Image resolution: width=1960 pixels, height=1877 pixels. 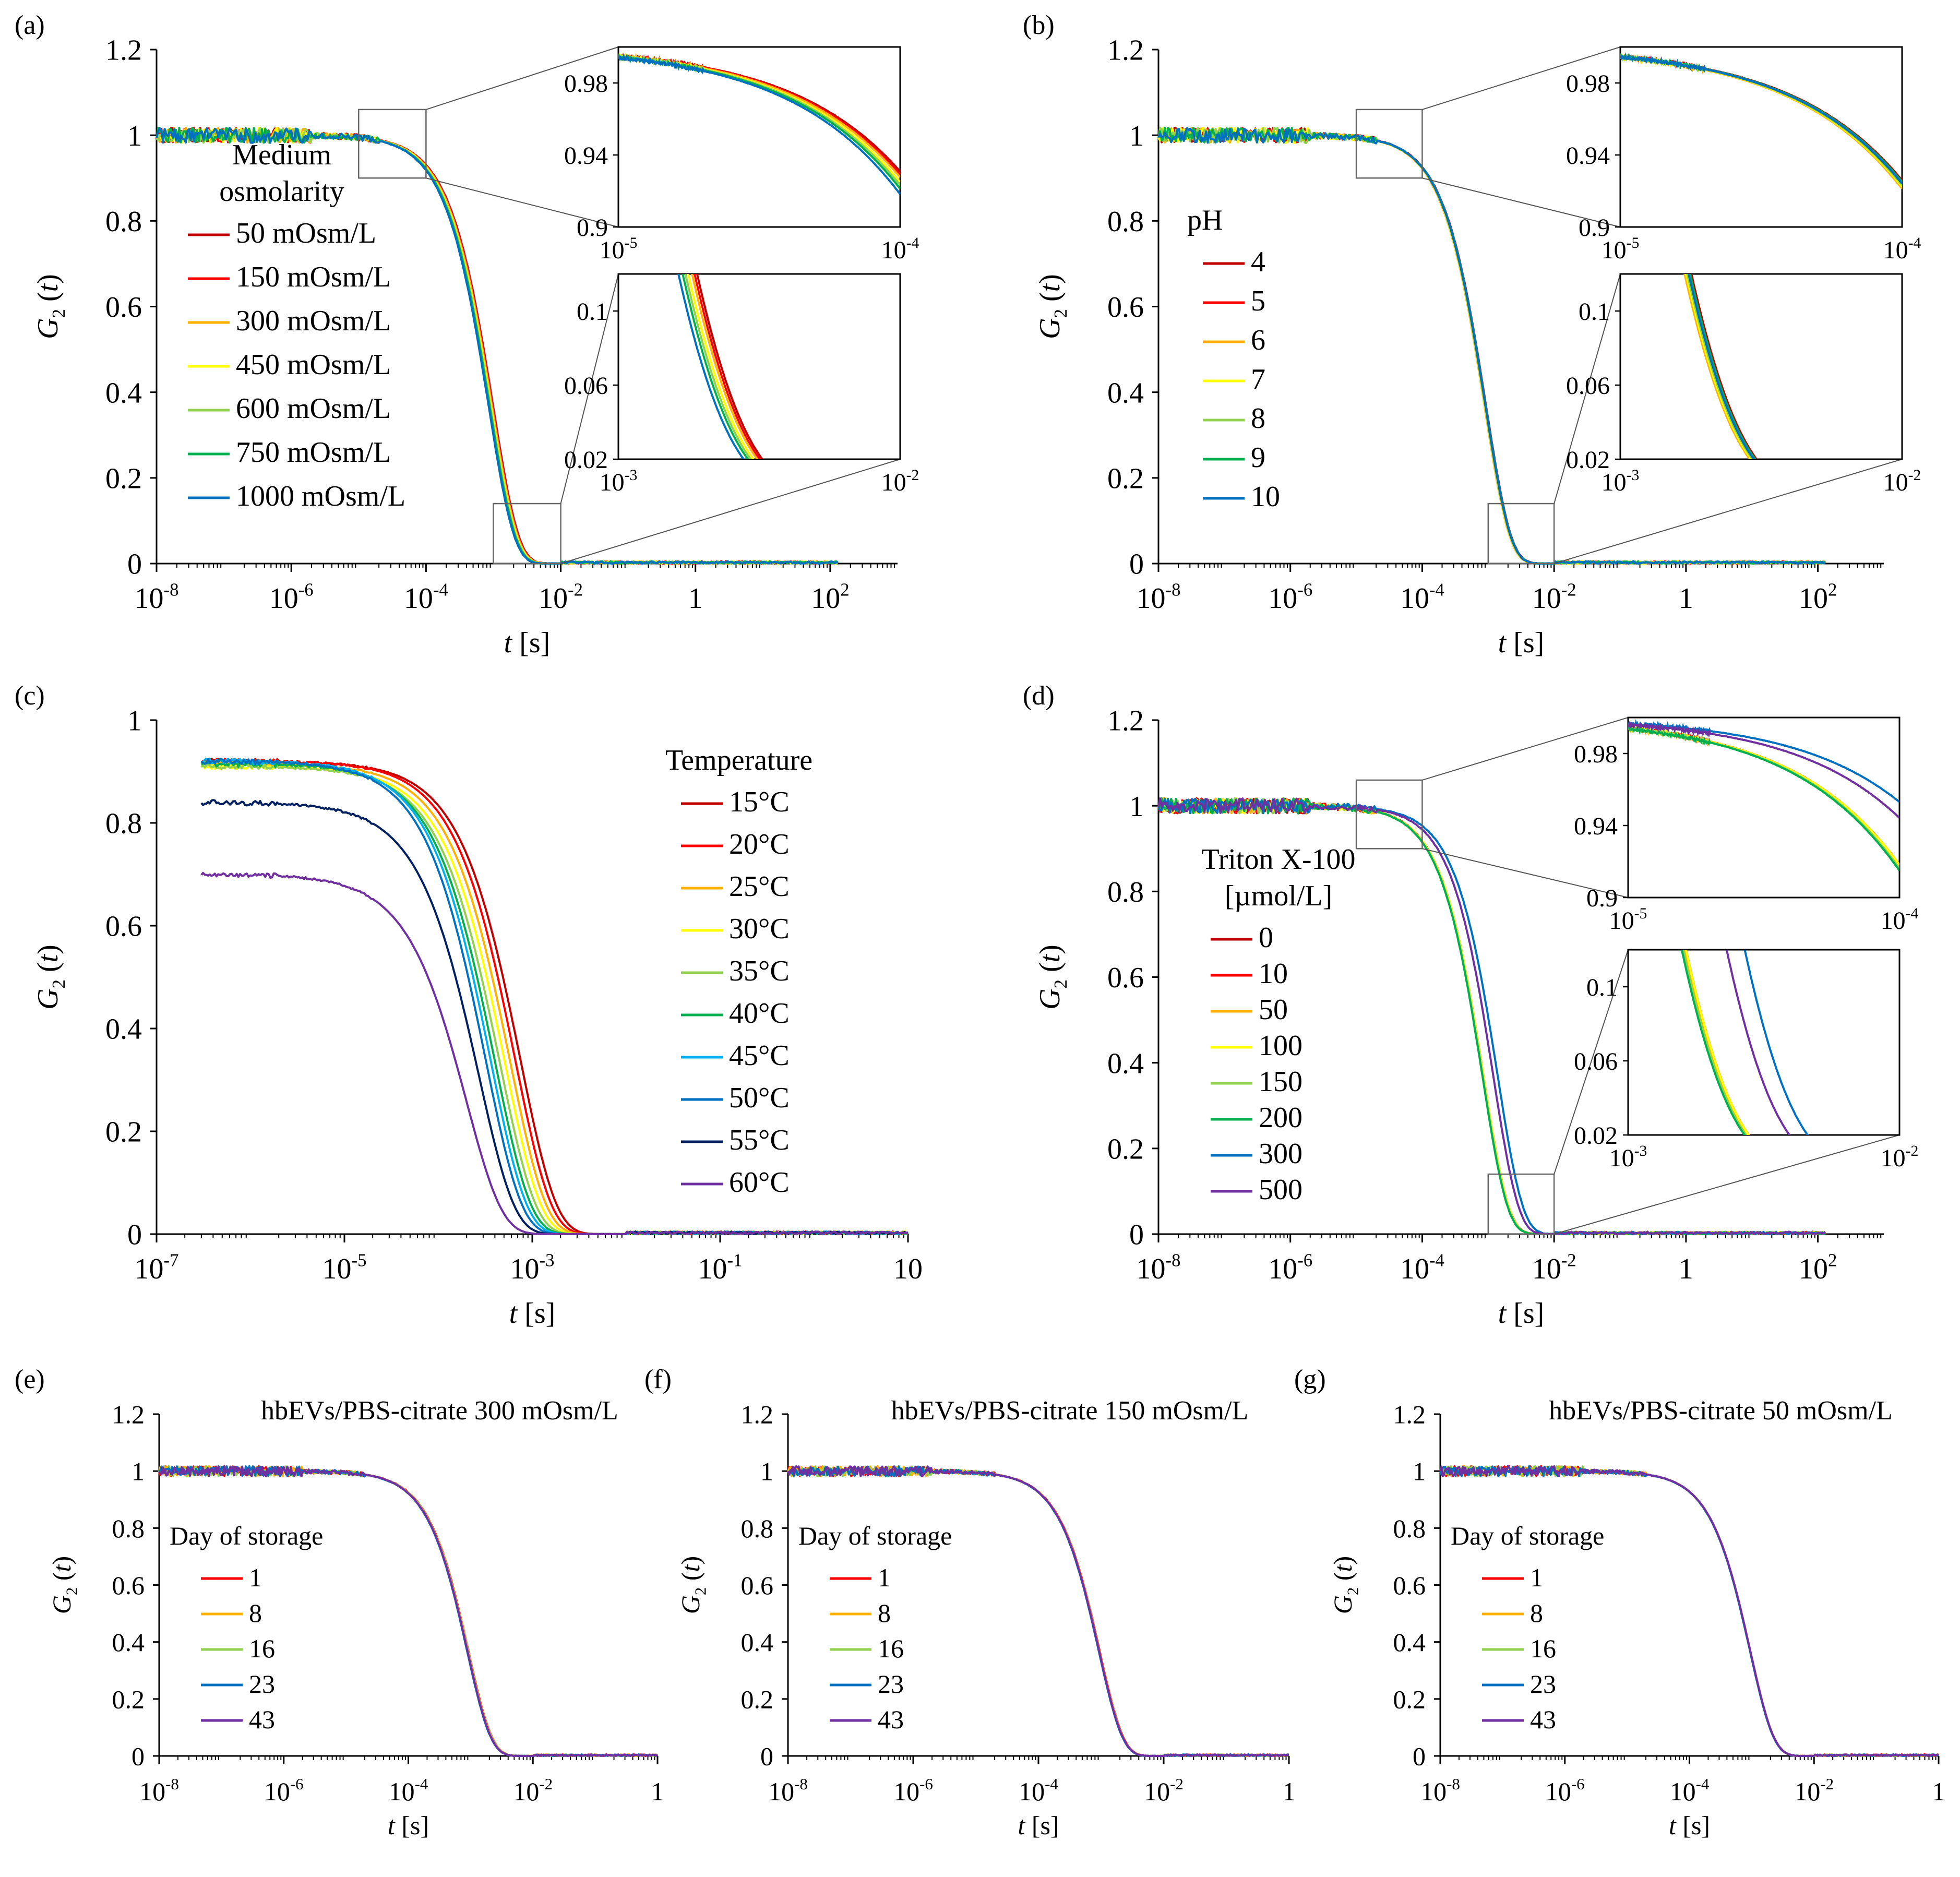 What do you see at coordinates (1939, 1791) in the screenshot?
I see `x-tick-label: 1` at bounding box center [1939, 1791].